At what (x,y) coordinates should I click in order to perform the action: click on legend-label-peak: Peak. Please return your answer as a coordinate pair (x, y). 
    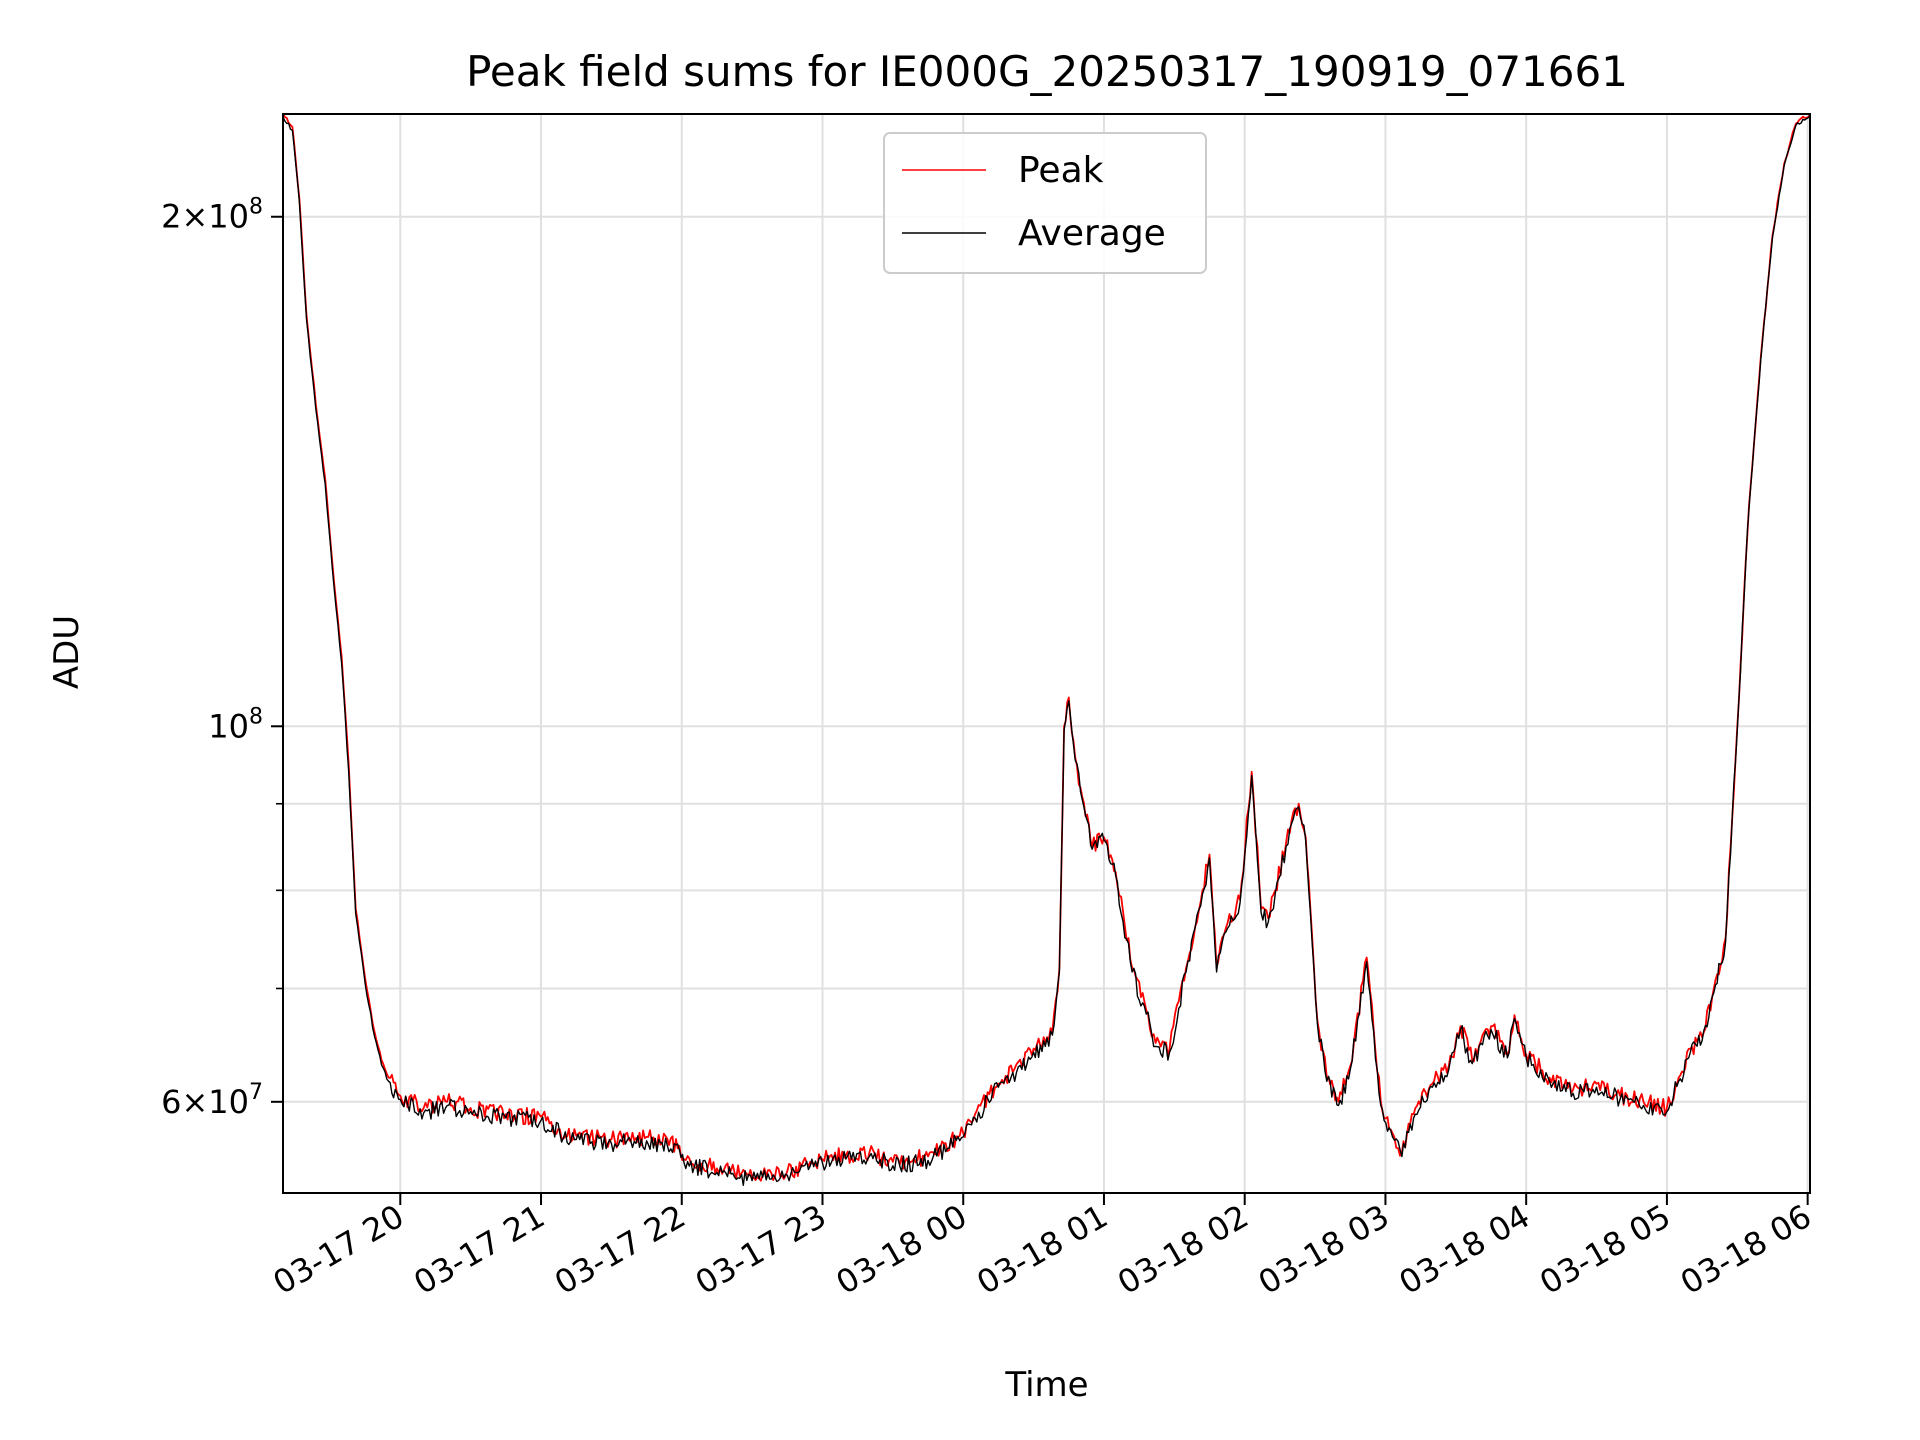
    Looking at the image, I should click on (1061, 170).